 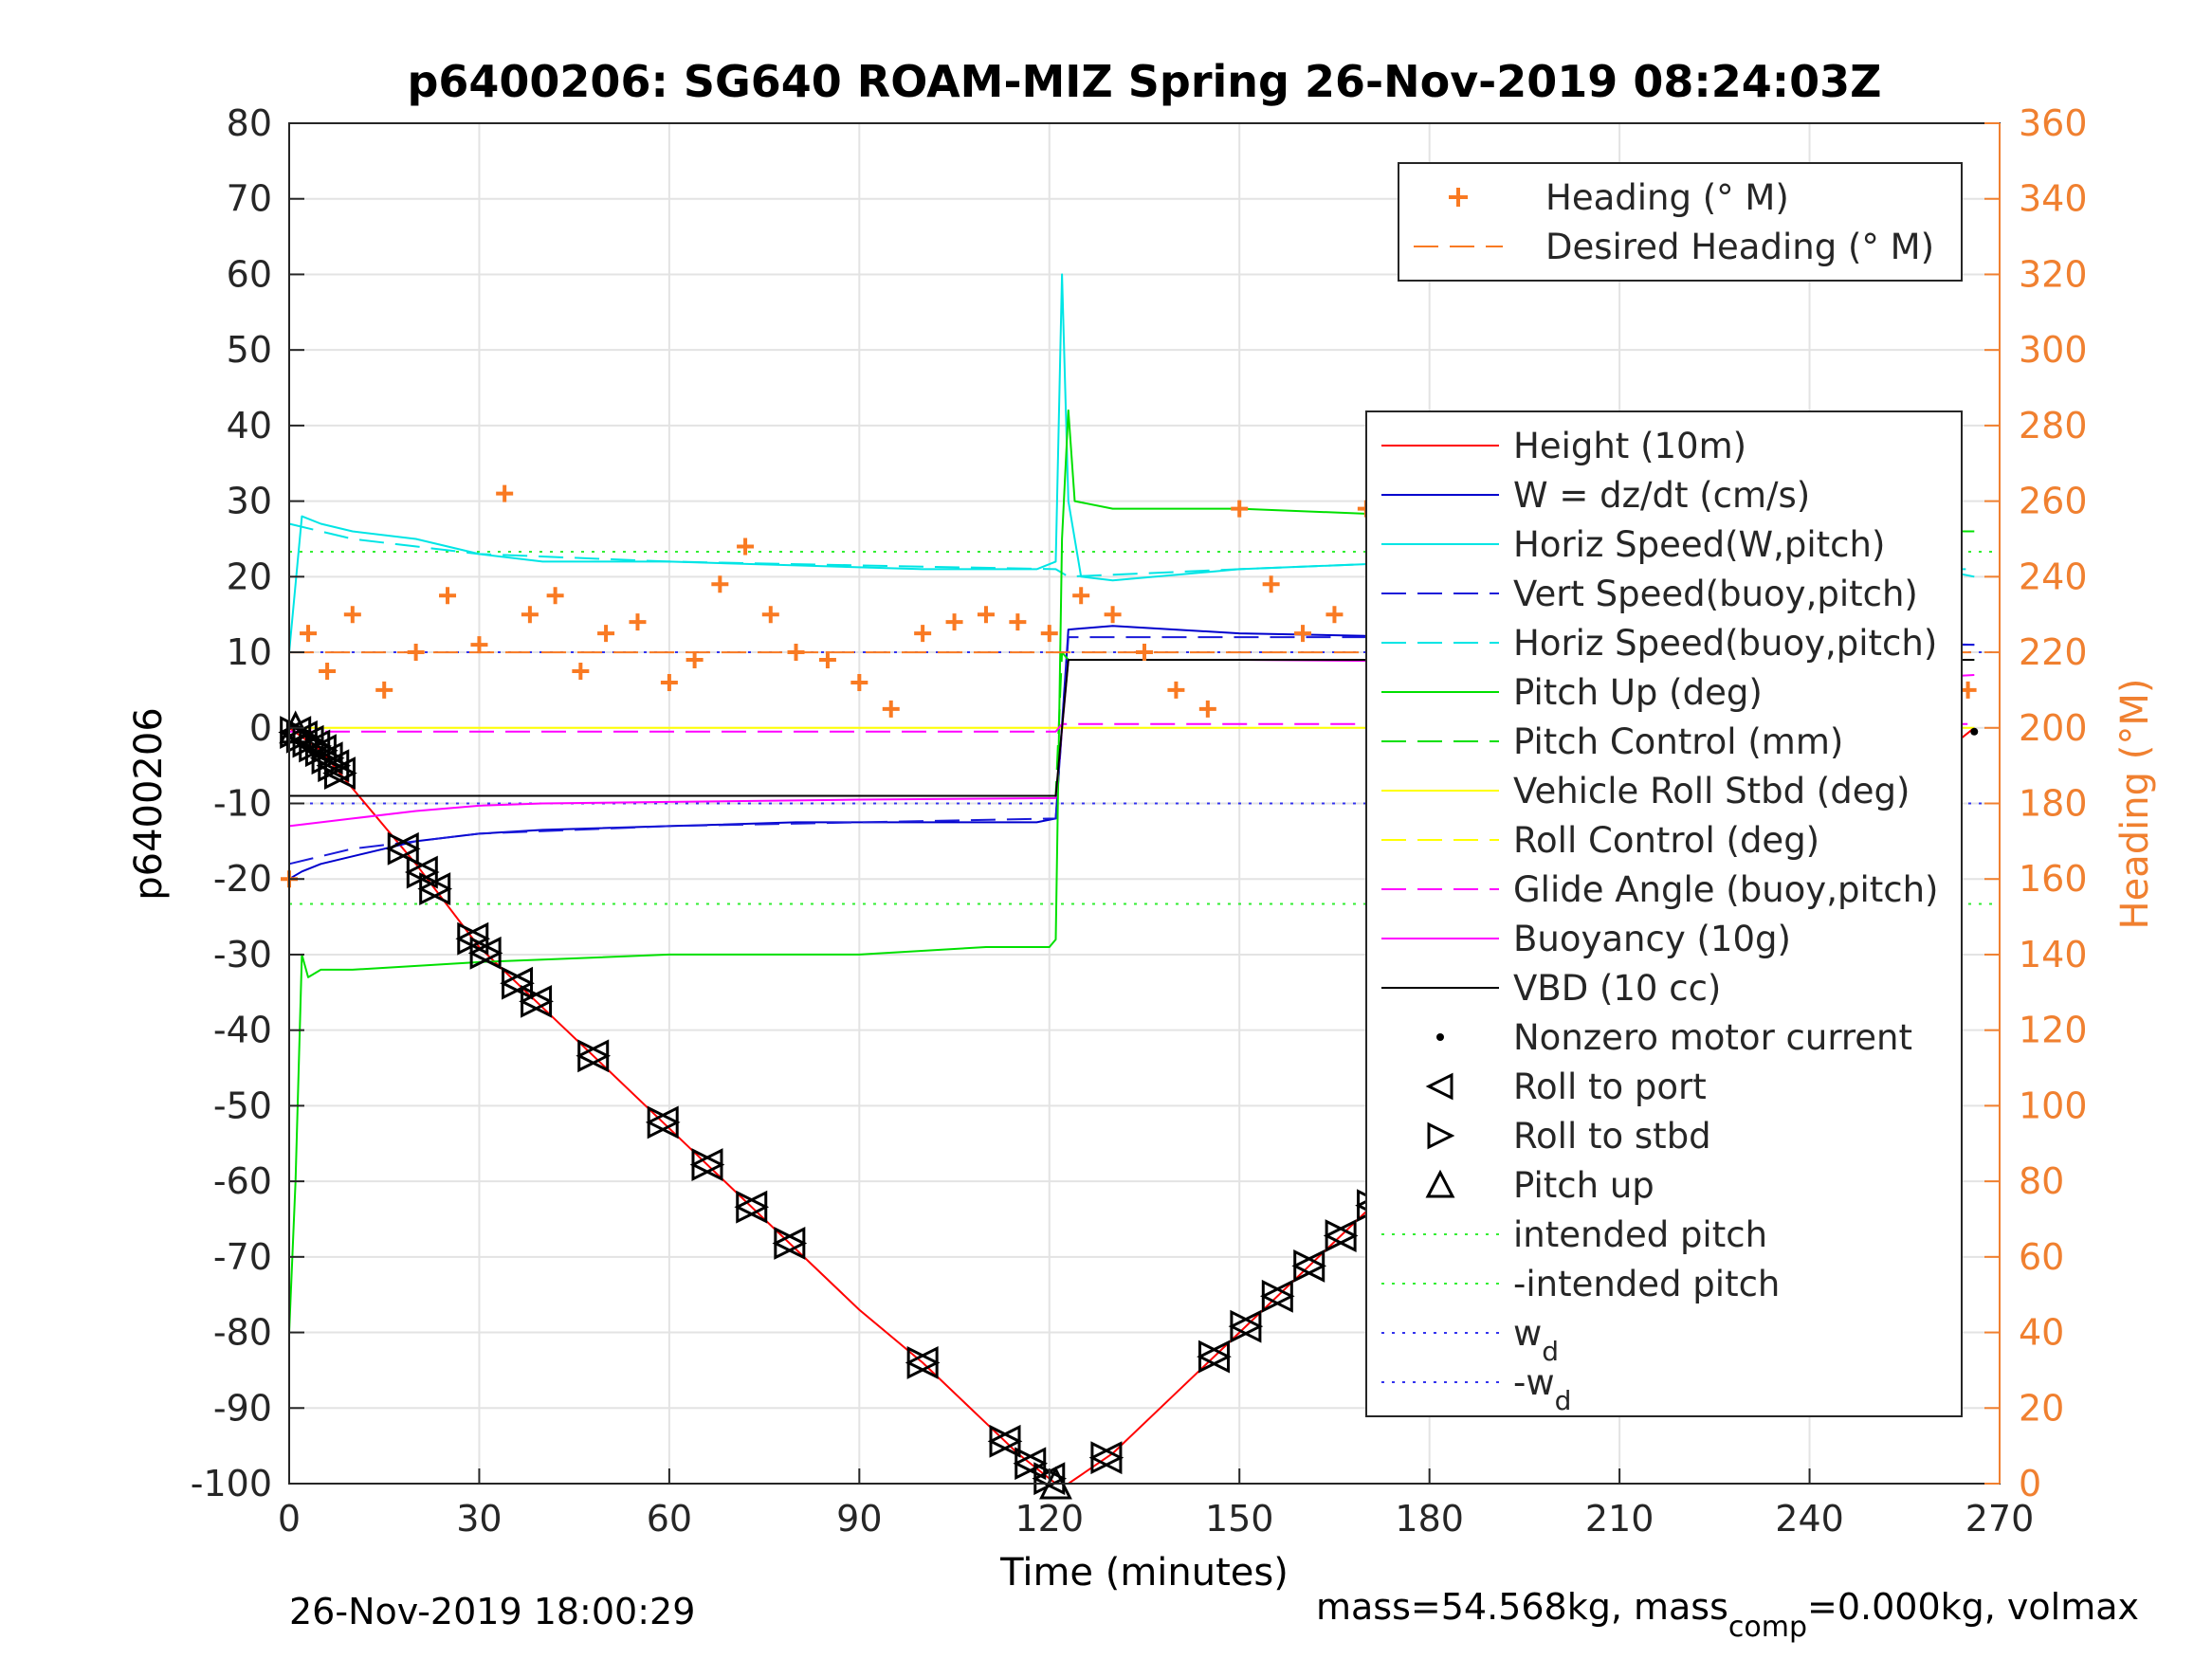 What do you see at coordinates (2053, 199) in the screenshot?
I see `y2-tick-label: 340` at bounding box center [2053, 199].